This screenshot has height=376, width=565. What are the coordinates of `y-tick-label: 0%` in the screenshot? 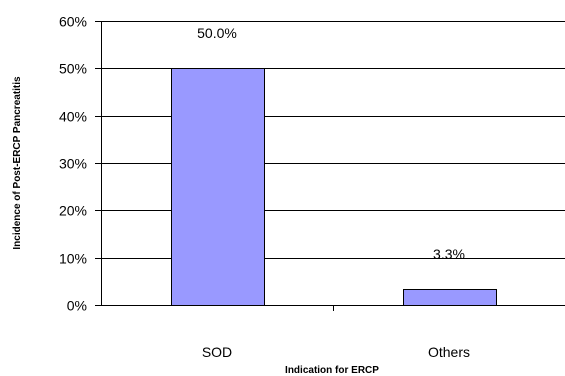 It's located at (77, 306).